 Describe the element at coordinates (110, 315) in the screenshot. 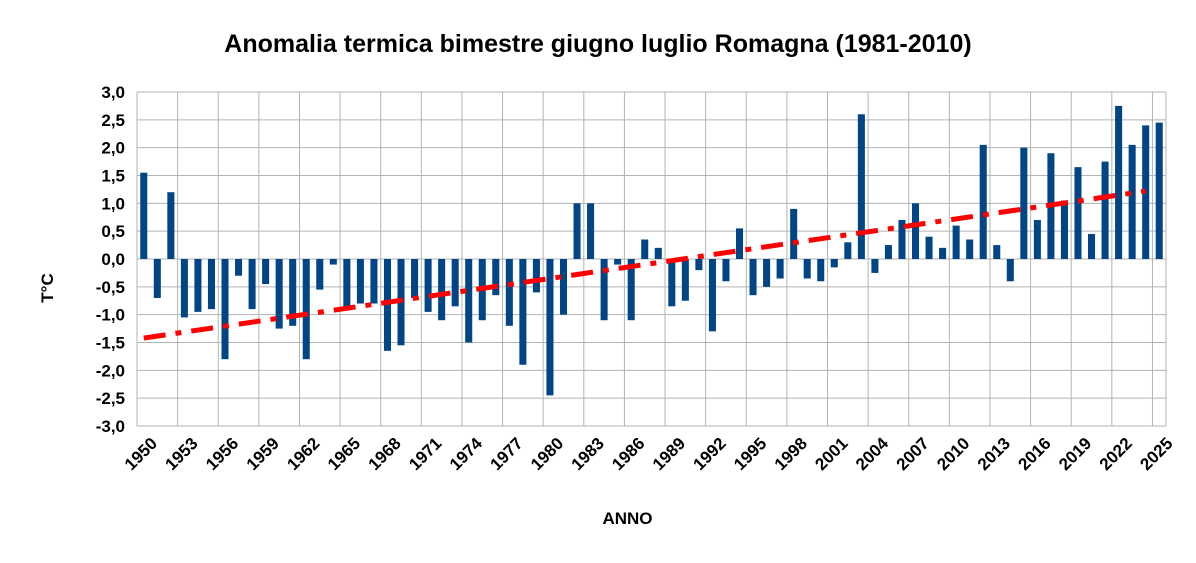

I see `y-tick-label: -1,0` at that location.